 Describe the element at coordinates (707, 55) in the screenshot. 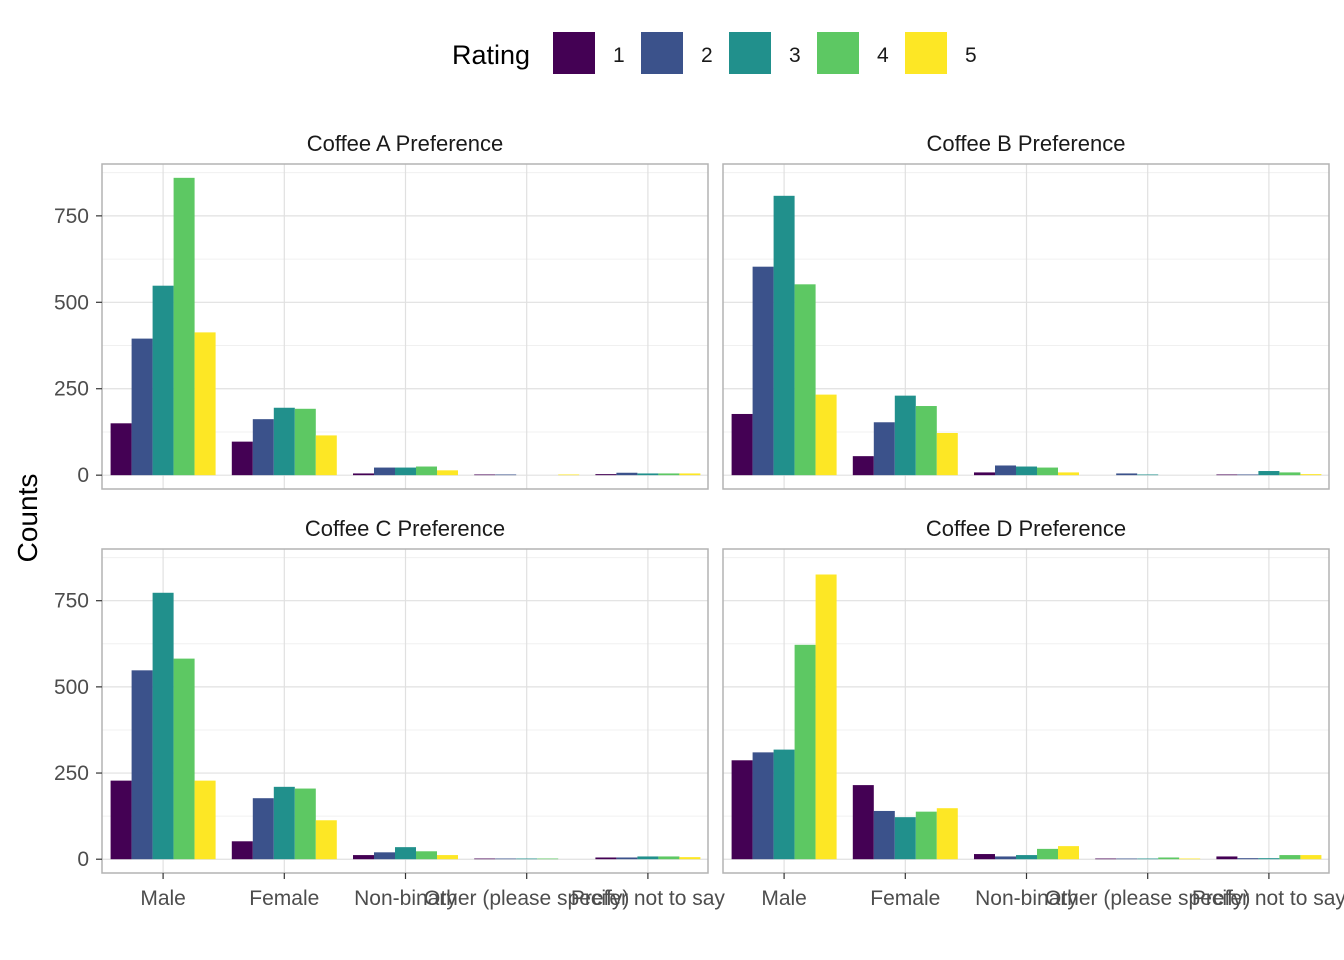

I see `legend-label-2: 2` at that location.